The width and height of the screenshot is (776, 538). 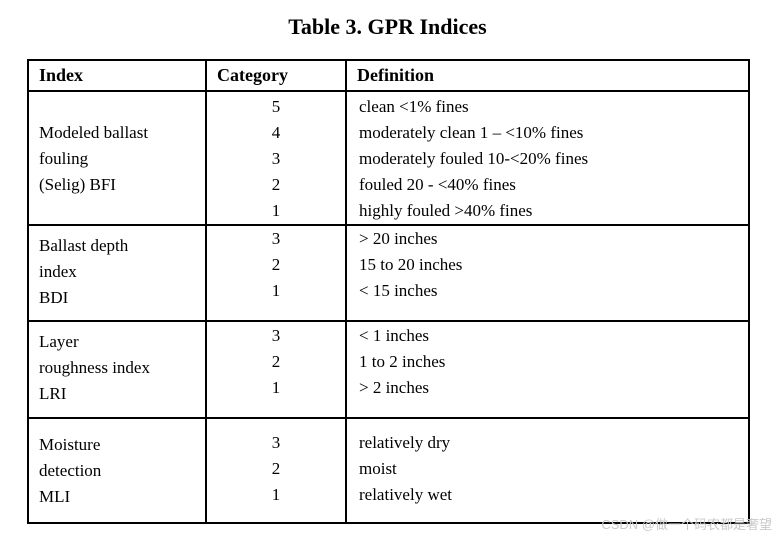 What do you see at coordinates (378, 468) in the screenshot?
I see `definition-value: moist` at bounding box center [378, 468].